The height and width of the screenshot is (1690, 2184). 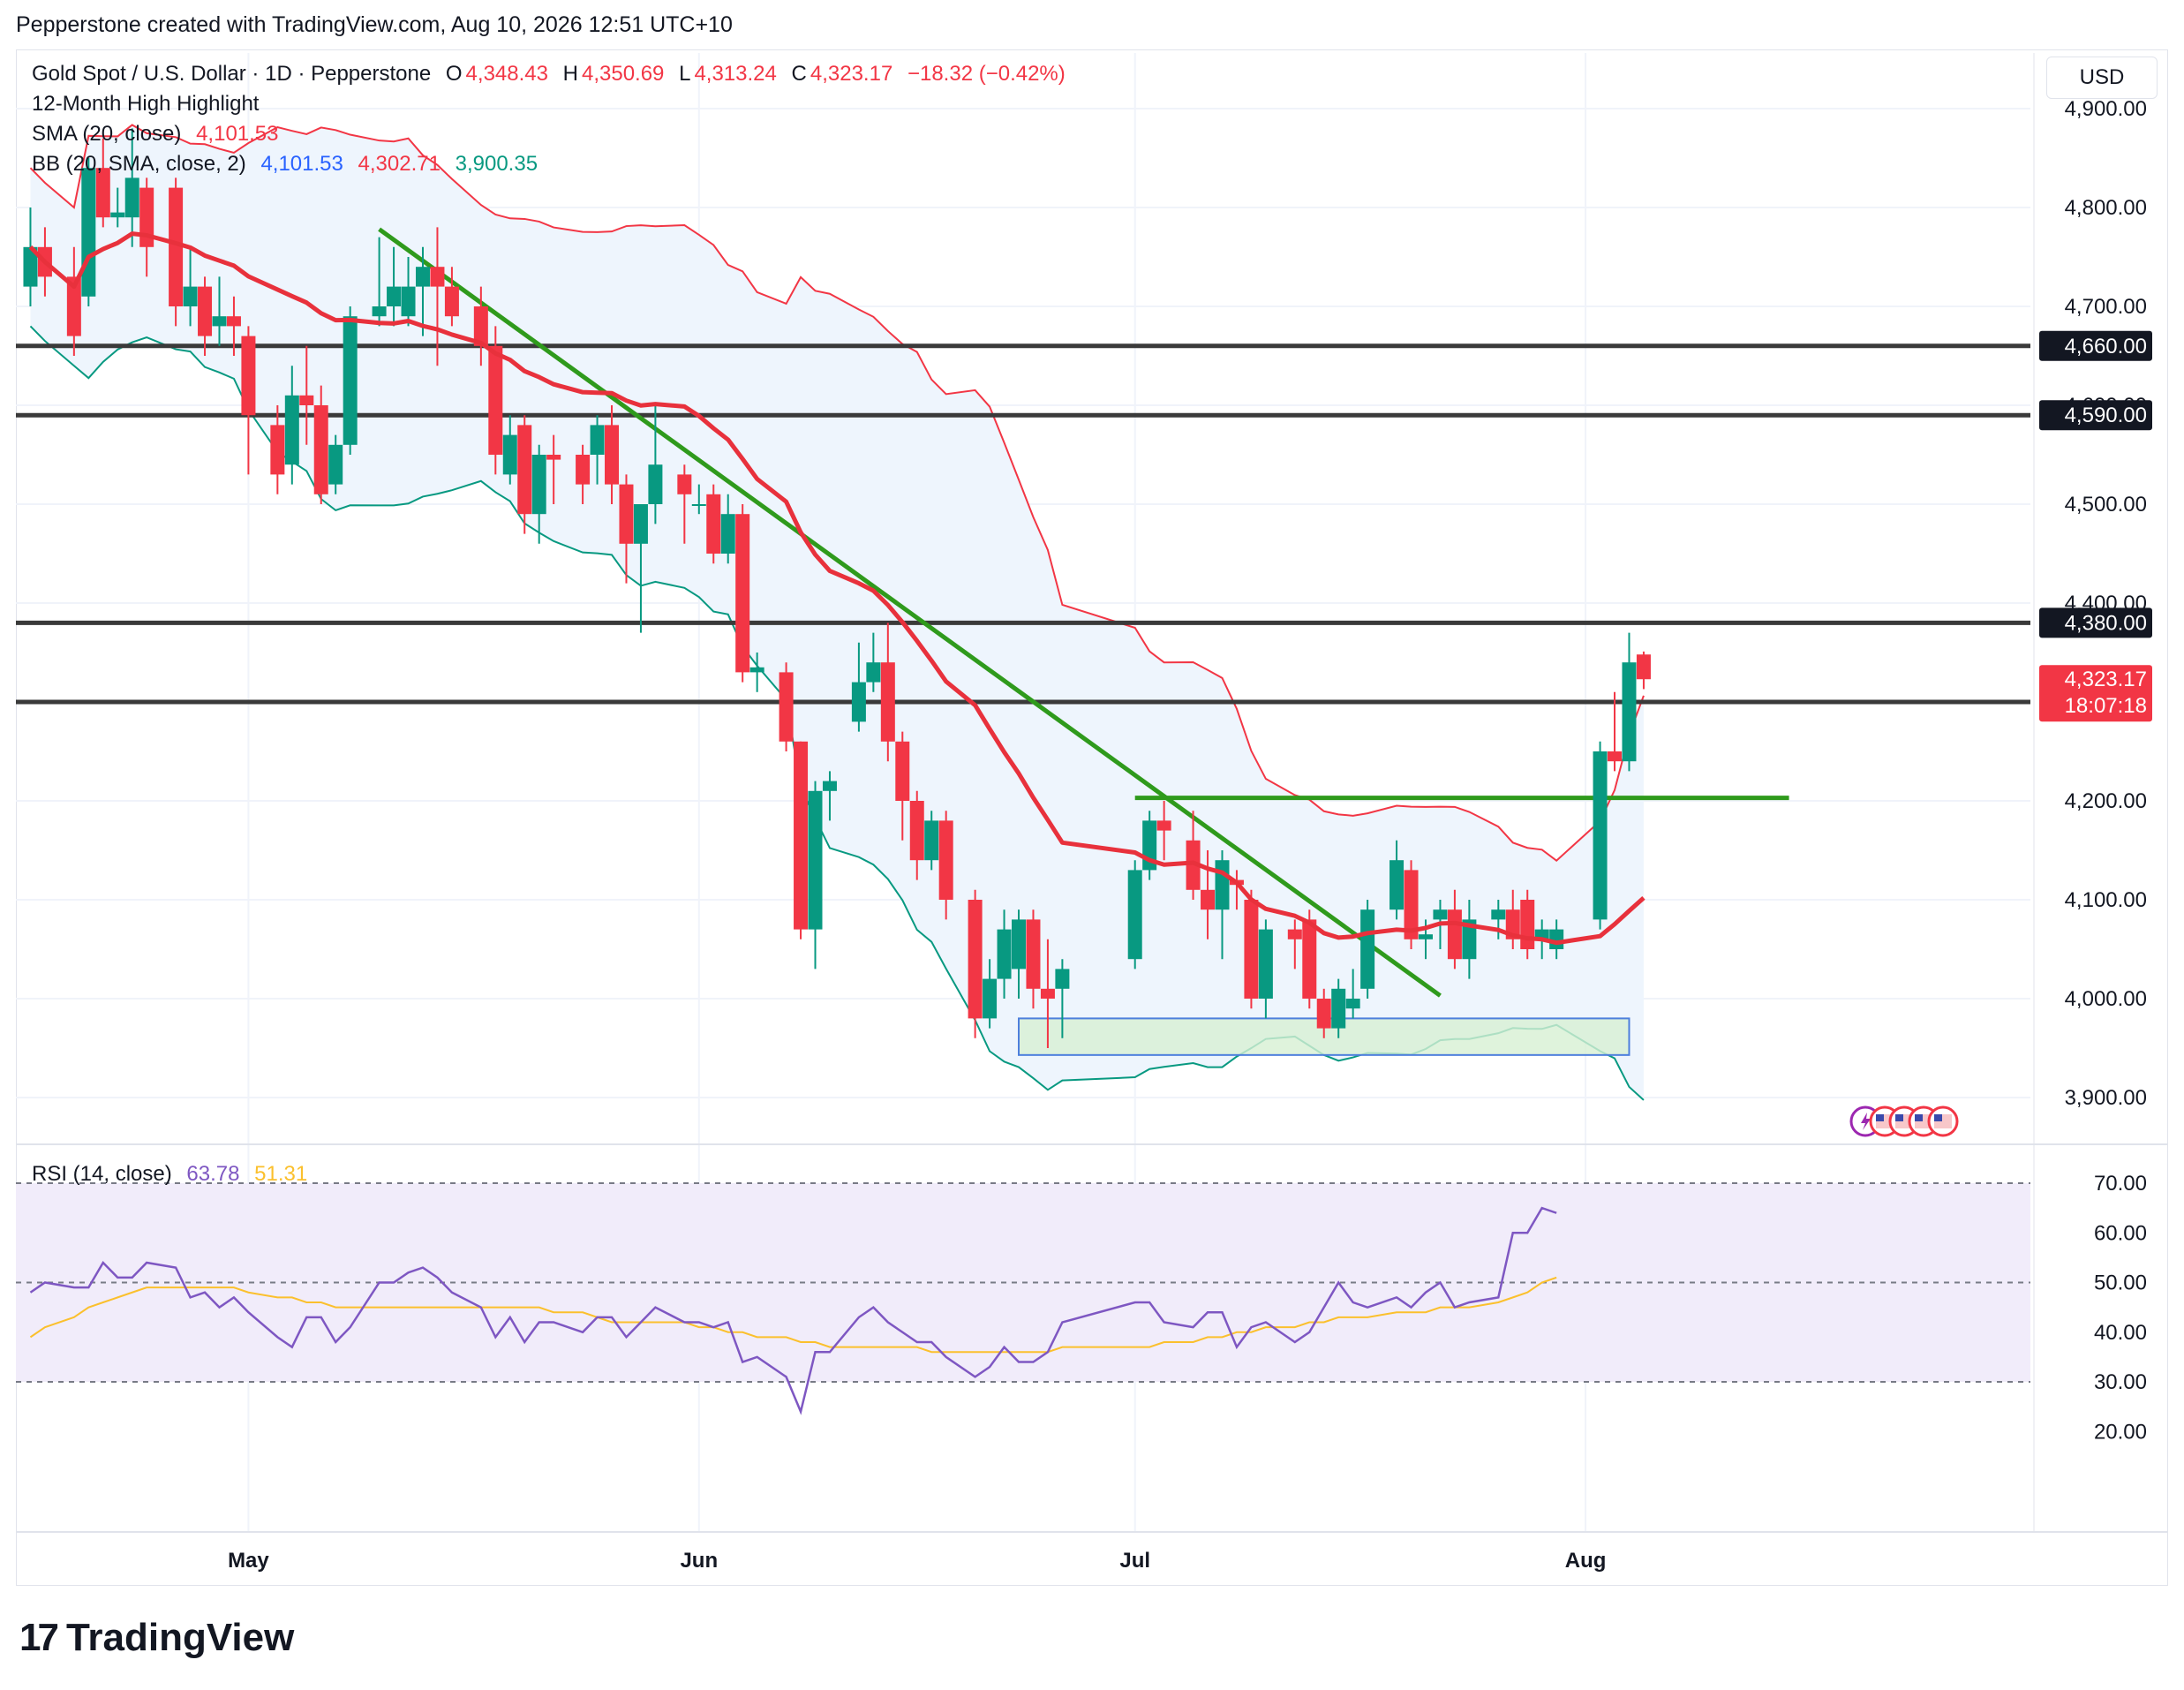 What do you see at coordinates (174, 1174) in the screenshot?
I see `study-rsi: RSI (14, close) 63.78 51.31` at bounding box center [174, 1174].